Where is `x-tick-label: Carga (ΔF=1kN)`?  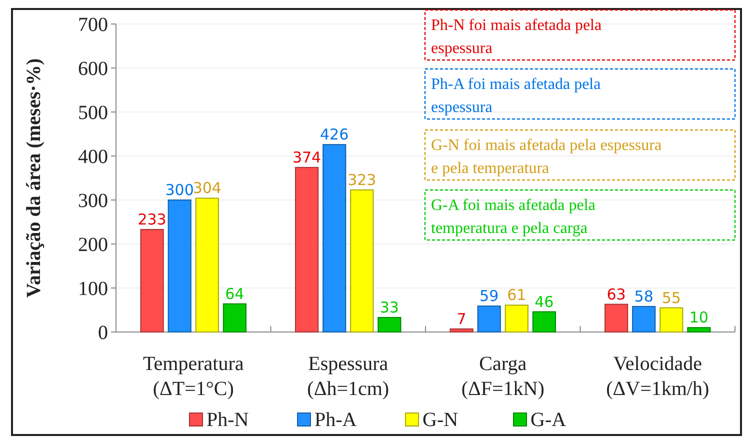
x-tick-label: Carga (ΔF=1kN) is located at coordinates (502, 376).